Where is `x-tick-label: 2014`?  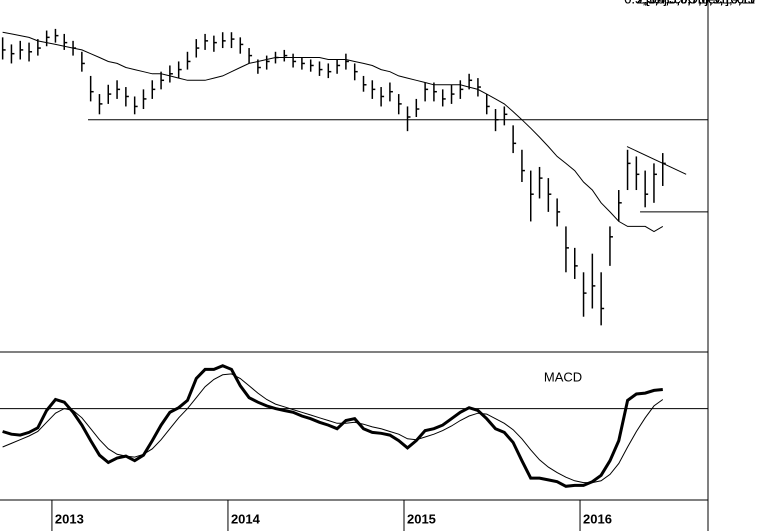
x-tick-label: 2014 is located at coordinates (246, 518).